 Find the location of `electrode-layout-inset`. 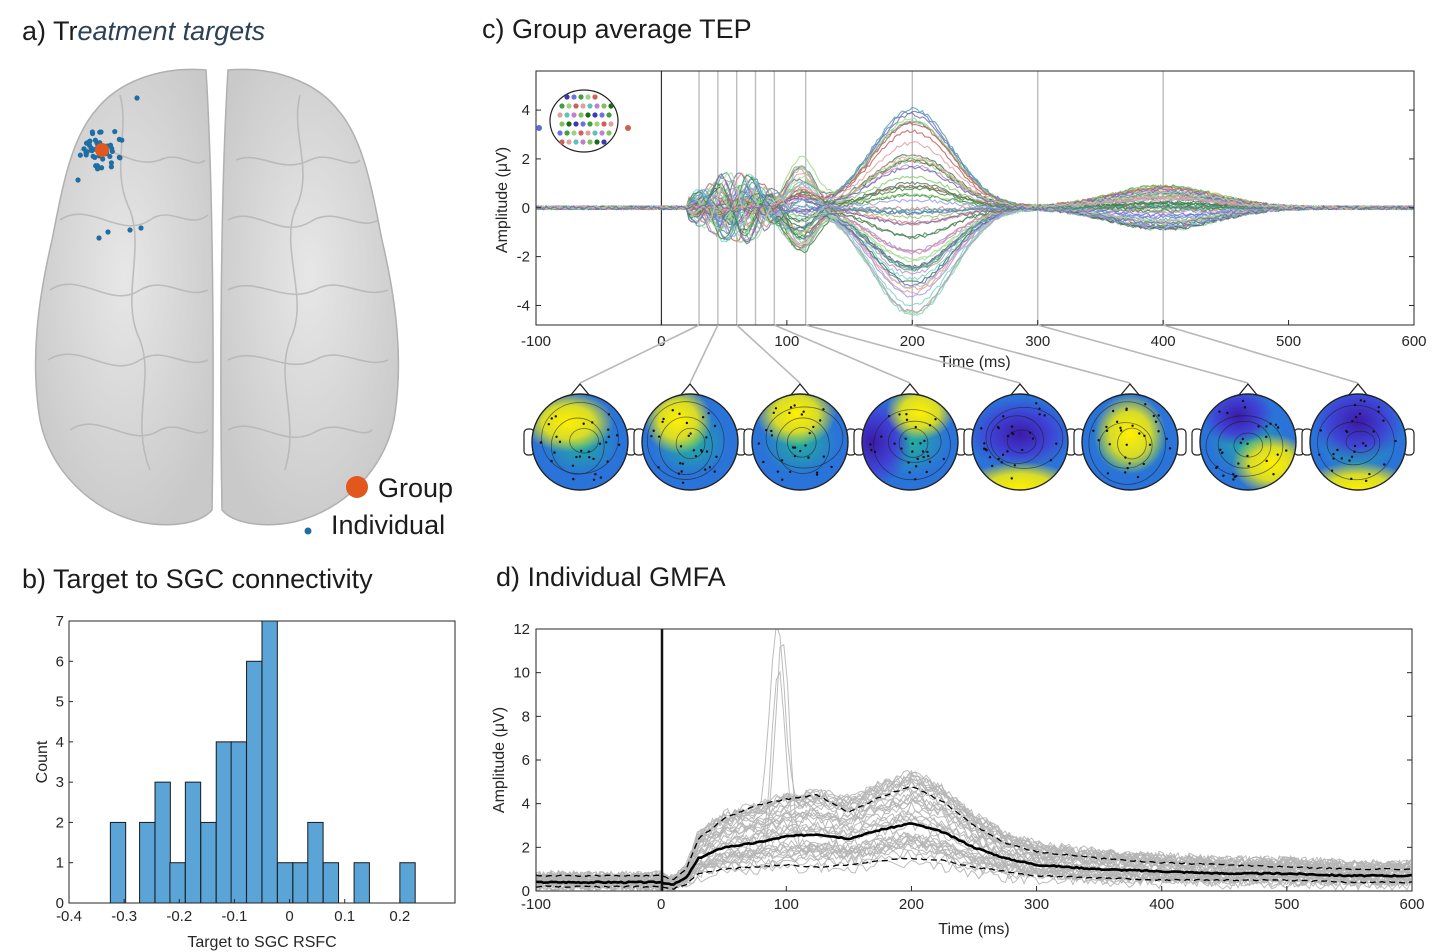

electrode-layout-inset is located at coordinates (583, 121).